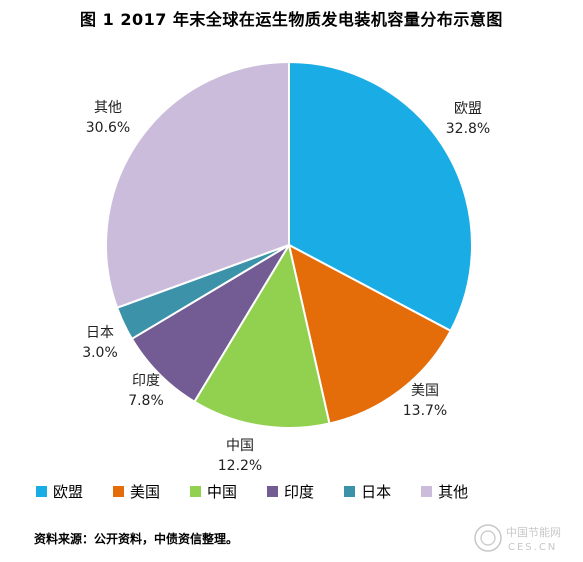 The width and height of the screenshot is (583, 562). I want to click on slice-percent-label: 7.8%, so click(146, 401).